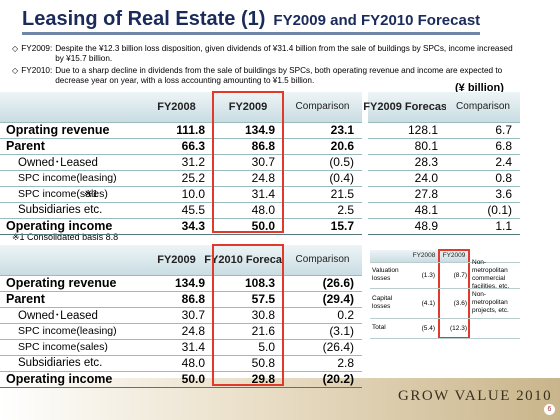 This screenshot has width=560, height=420. I want to click on value: 31.4, so click(263, 194).